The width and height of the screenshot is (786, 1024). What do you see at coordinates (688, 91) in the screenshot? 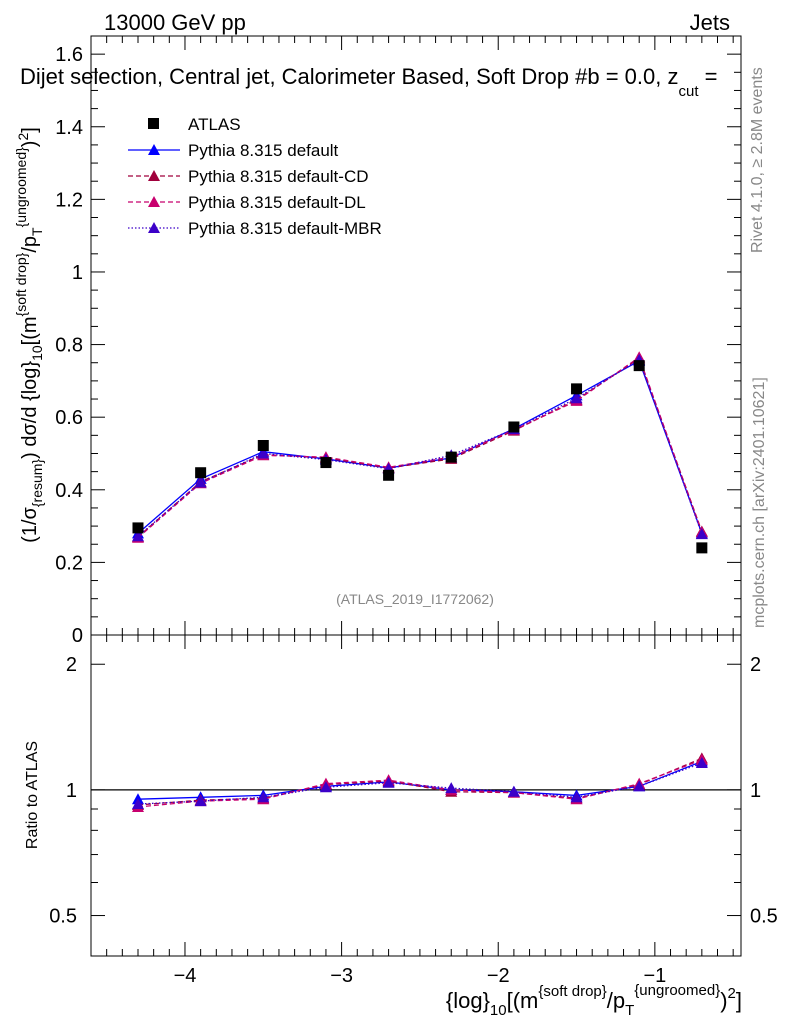
I see `selection-title-sub: cut` at bounding box center [688, 91].